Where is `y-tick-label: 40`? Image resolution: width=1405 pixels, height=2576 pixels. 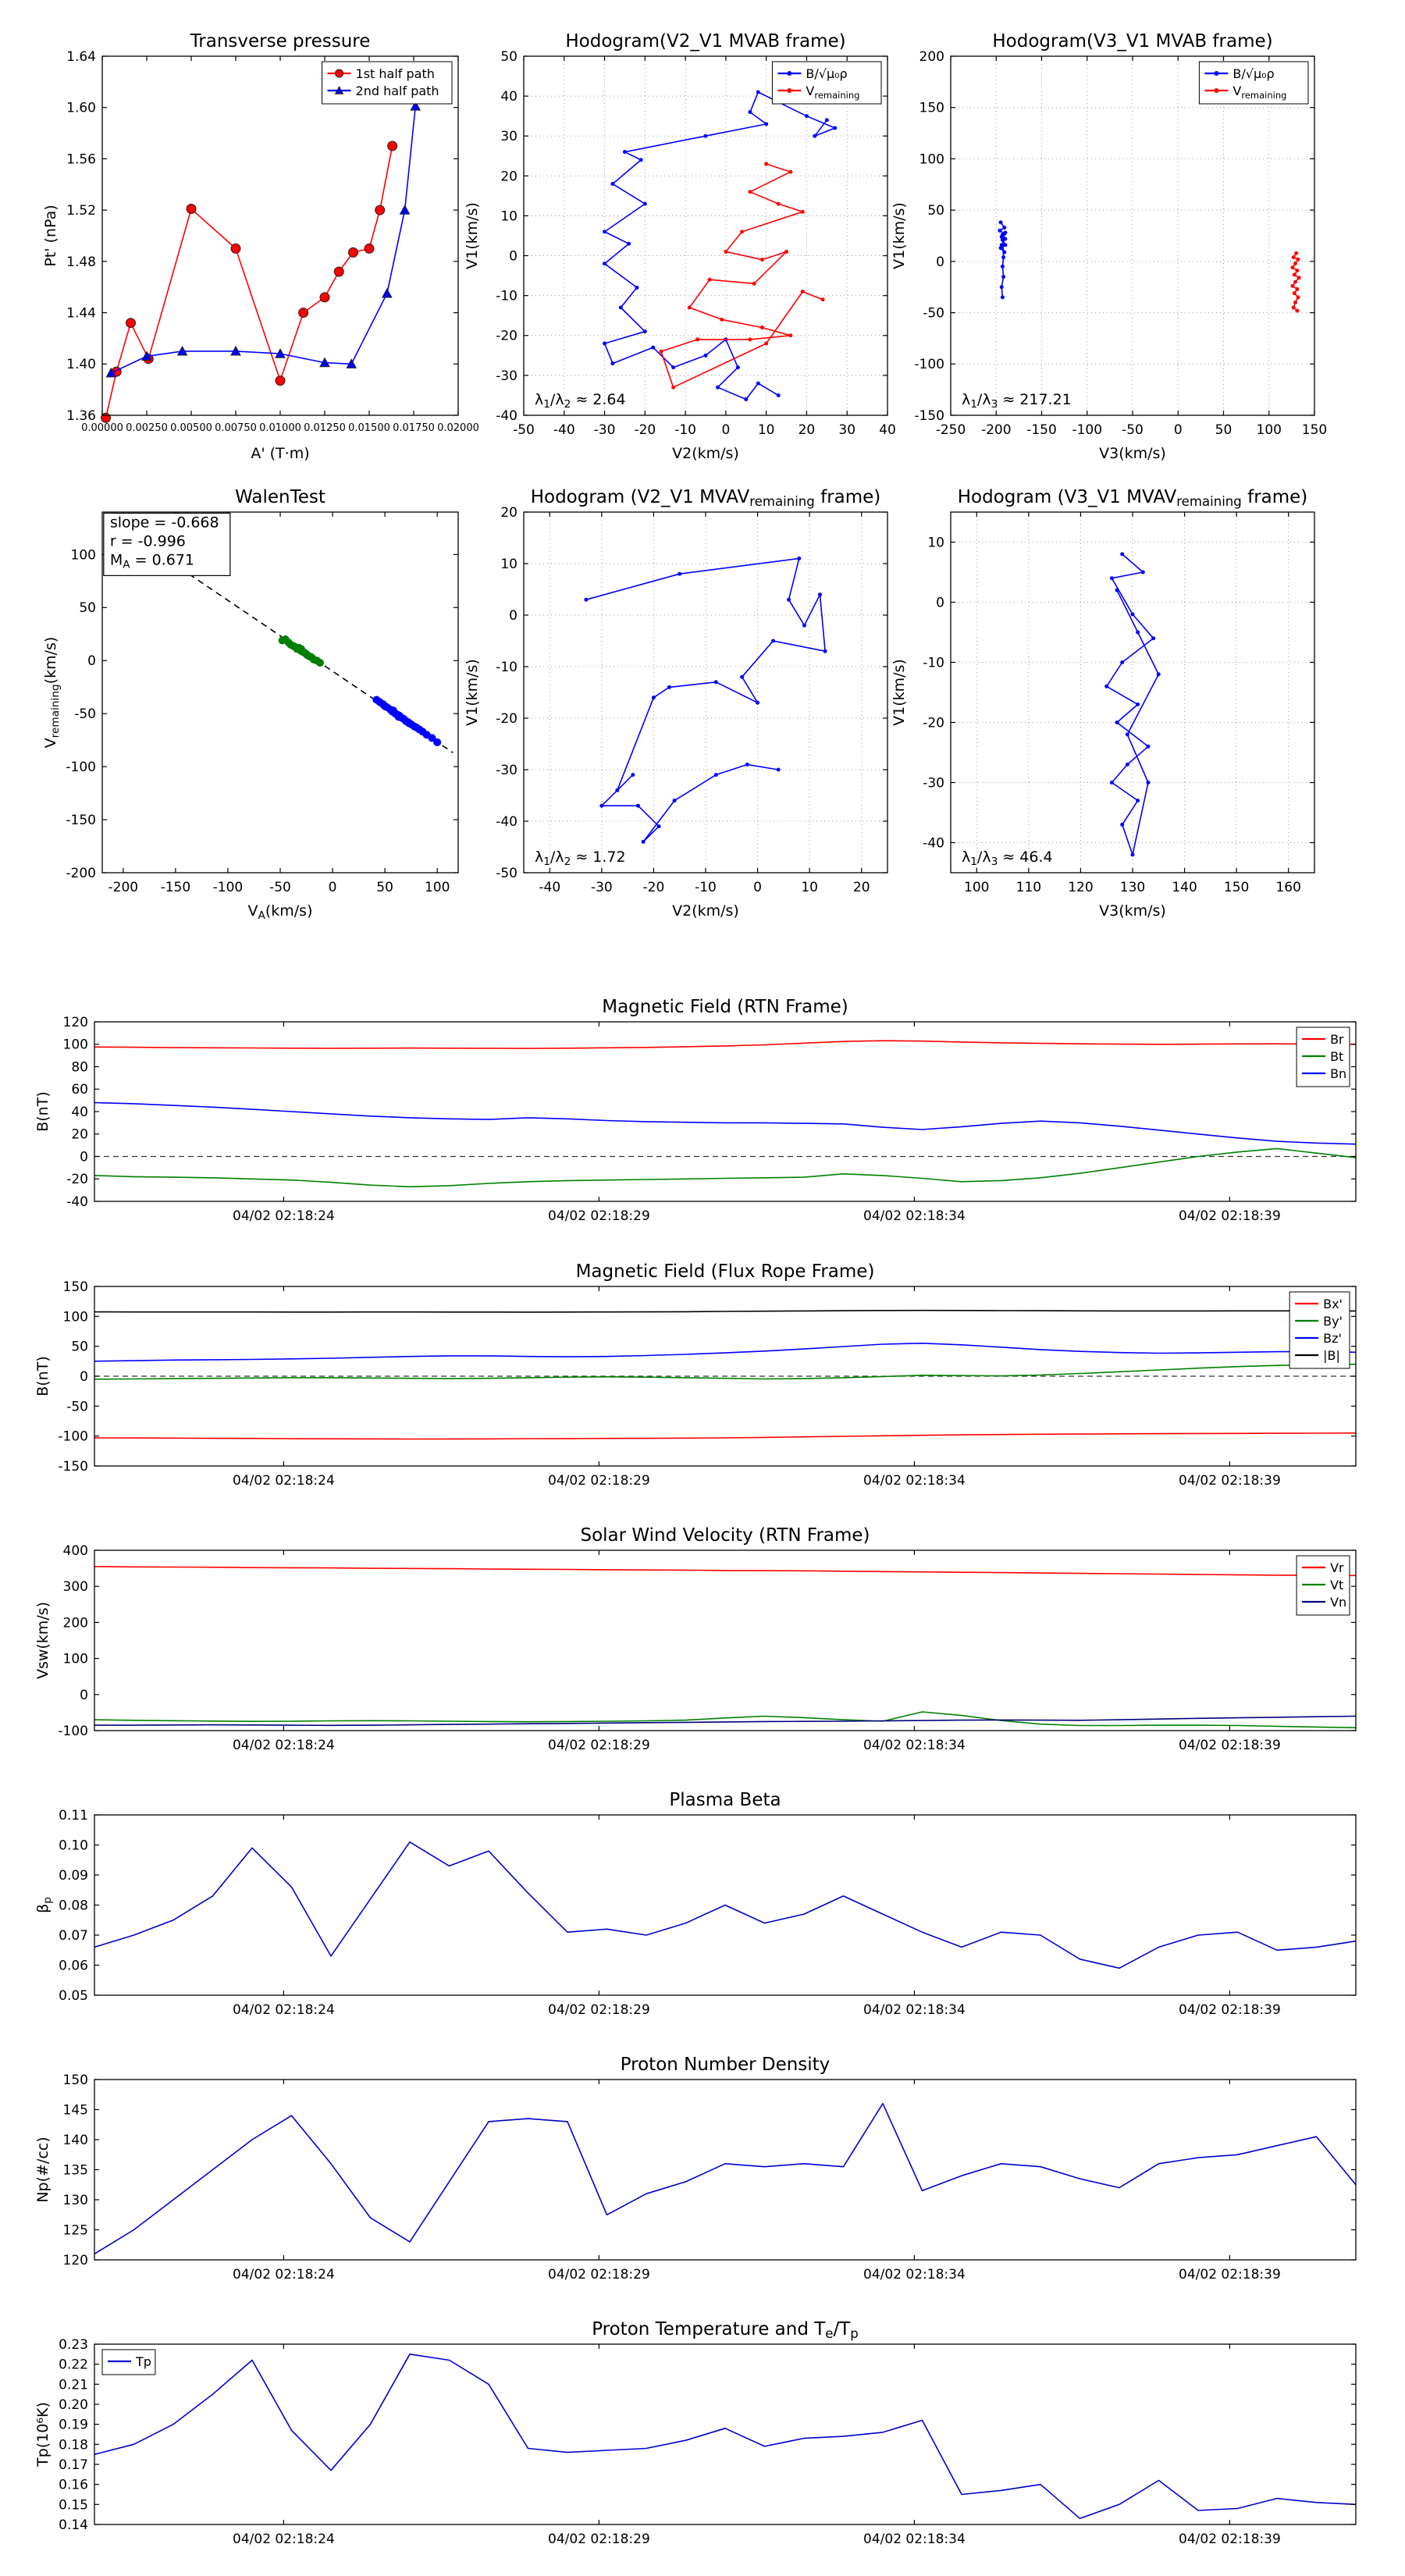
y-tick-label: 40 is located at coordinates (509, 97).